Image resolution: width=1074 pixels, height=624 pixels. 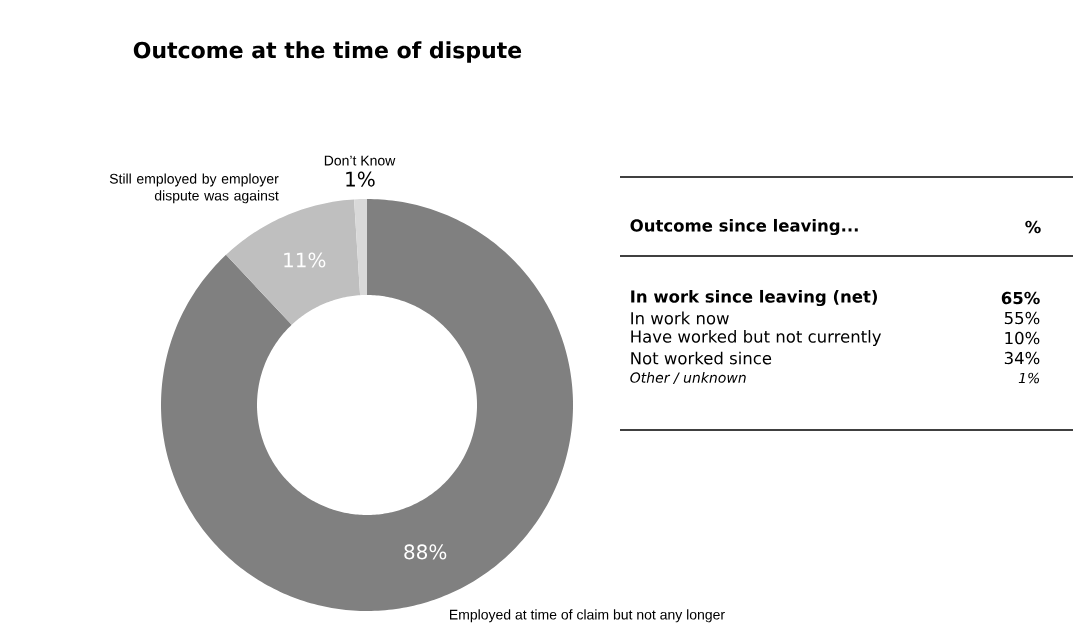 I want to click on chart-title: Outcome at the time of dispute, so click(x=327, y=52).